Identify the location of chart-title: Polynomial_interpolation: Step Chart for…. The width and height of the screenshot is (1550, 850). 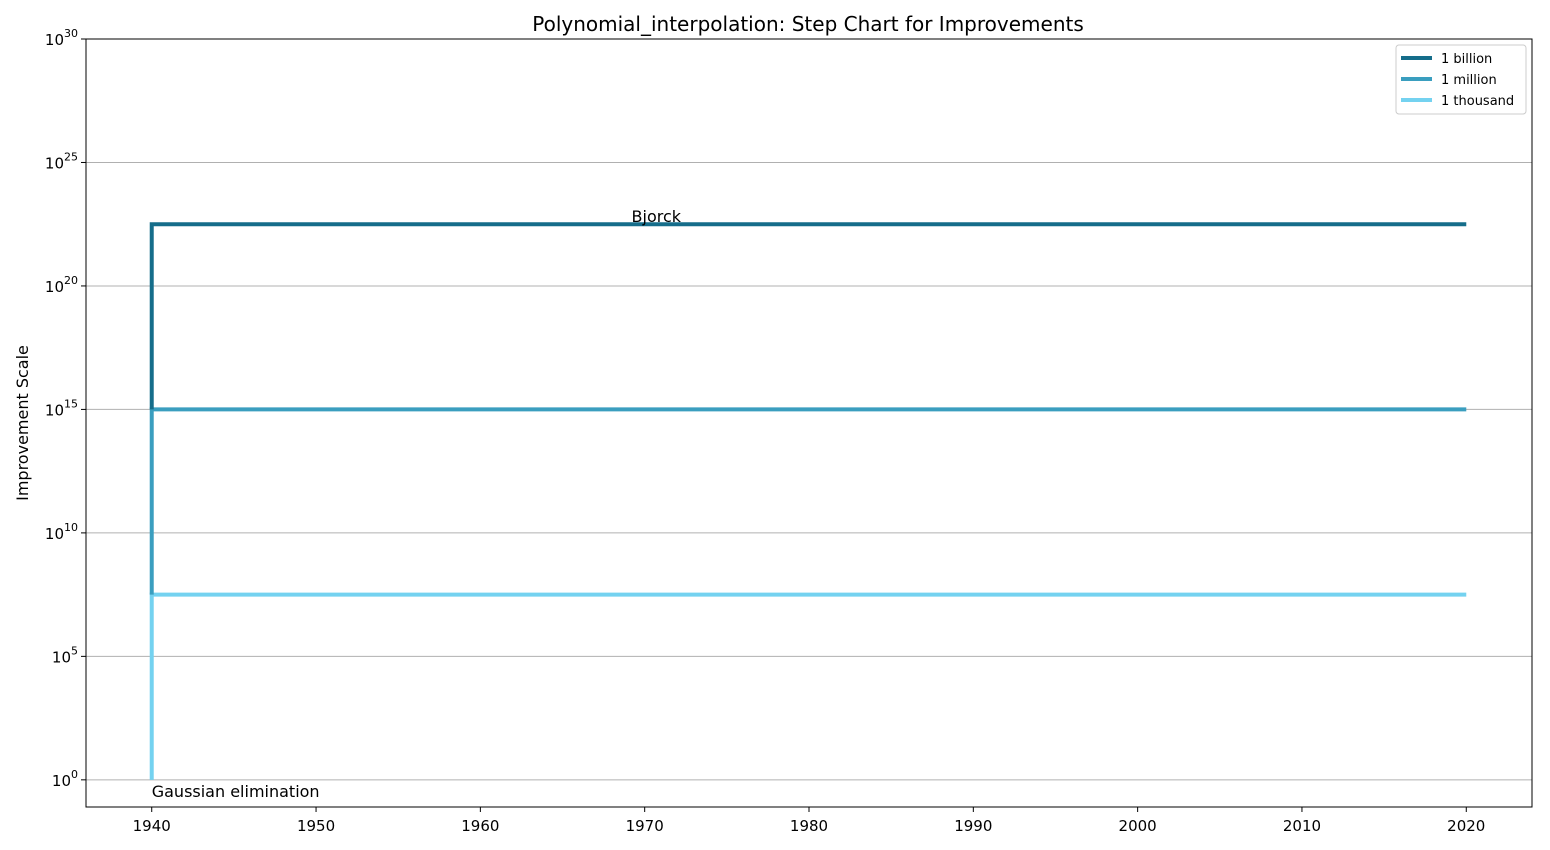
(808, 24).